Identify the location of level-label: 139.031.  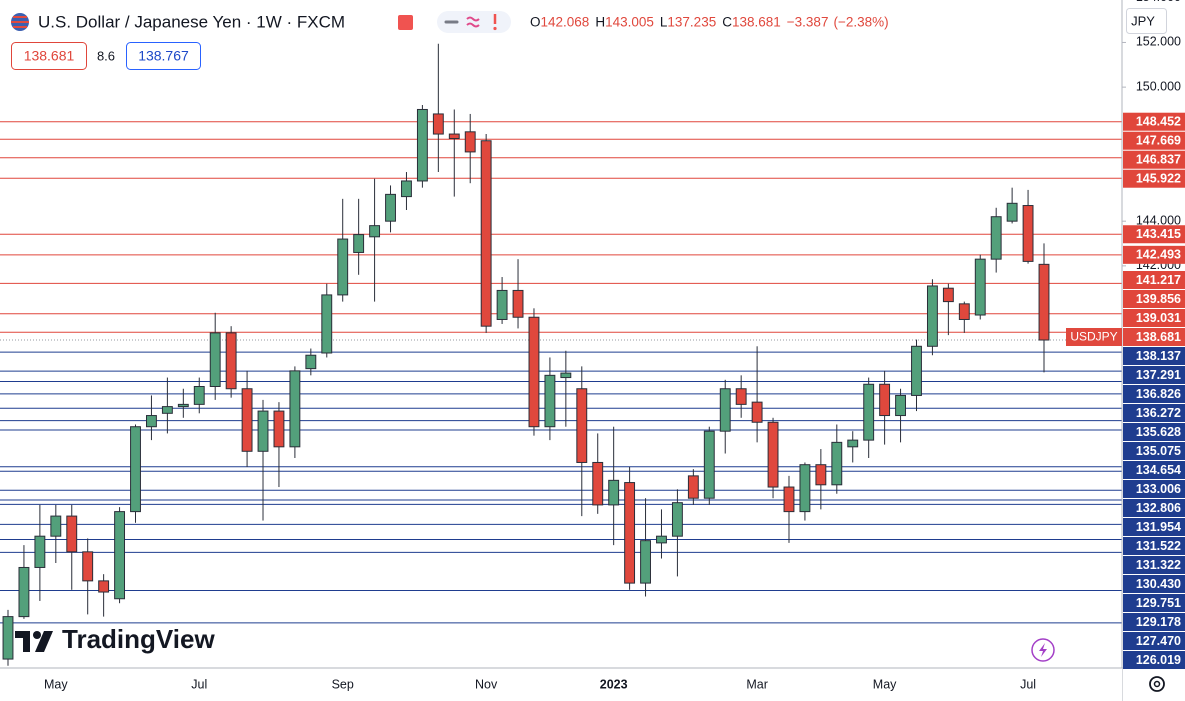
(1158, 318).